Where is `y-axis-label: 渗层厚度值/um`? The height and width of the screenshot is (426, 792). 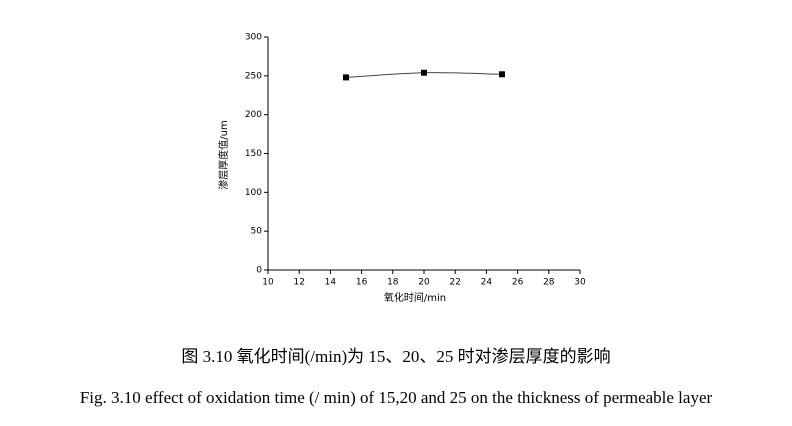 y-axis-label: 渗层厚度值/um is located at coordinates (223, 154).